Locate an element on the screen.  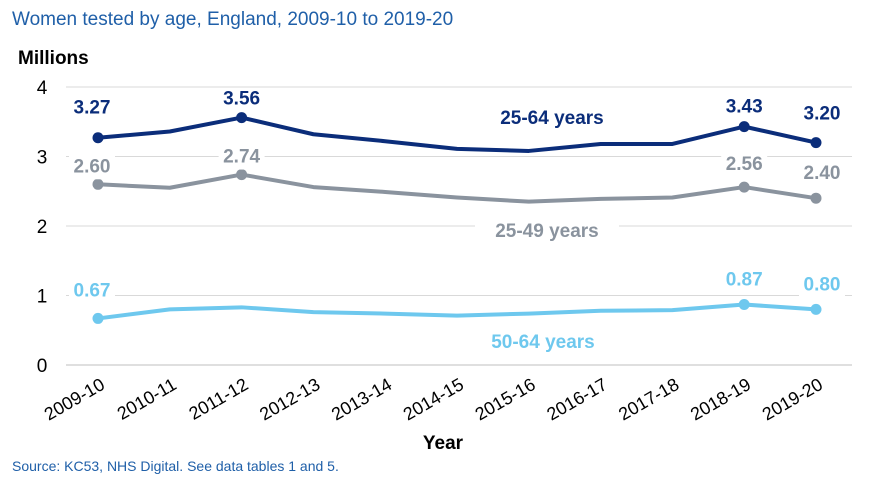
data-label: 3.20 is located at coordinates (822, 114).